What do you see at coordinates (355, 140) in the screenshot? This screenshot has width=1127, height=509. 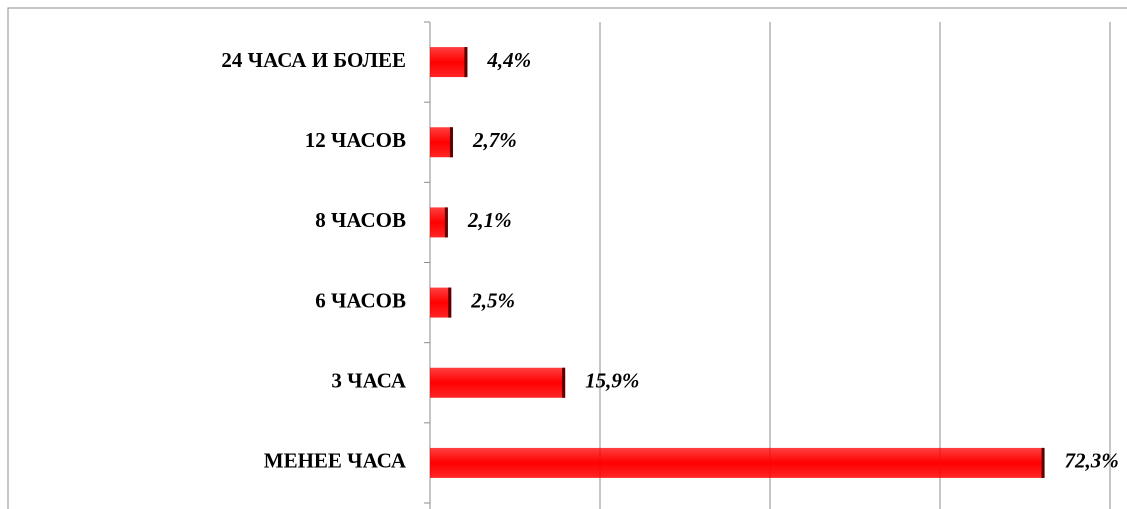 I see `y-tick-label: 12 ЧАСОВ` at bounding box center [355, 140].